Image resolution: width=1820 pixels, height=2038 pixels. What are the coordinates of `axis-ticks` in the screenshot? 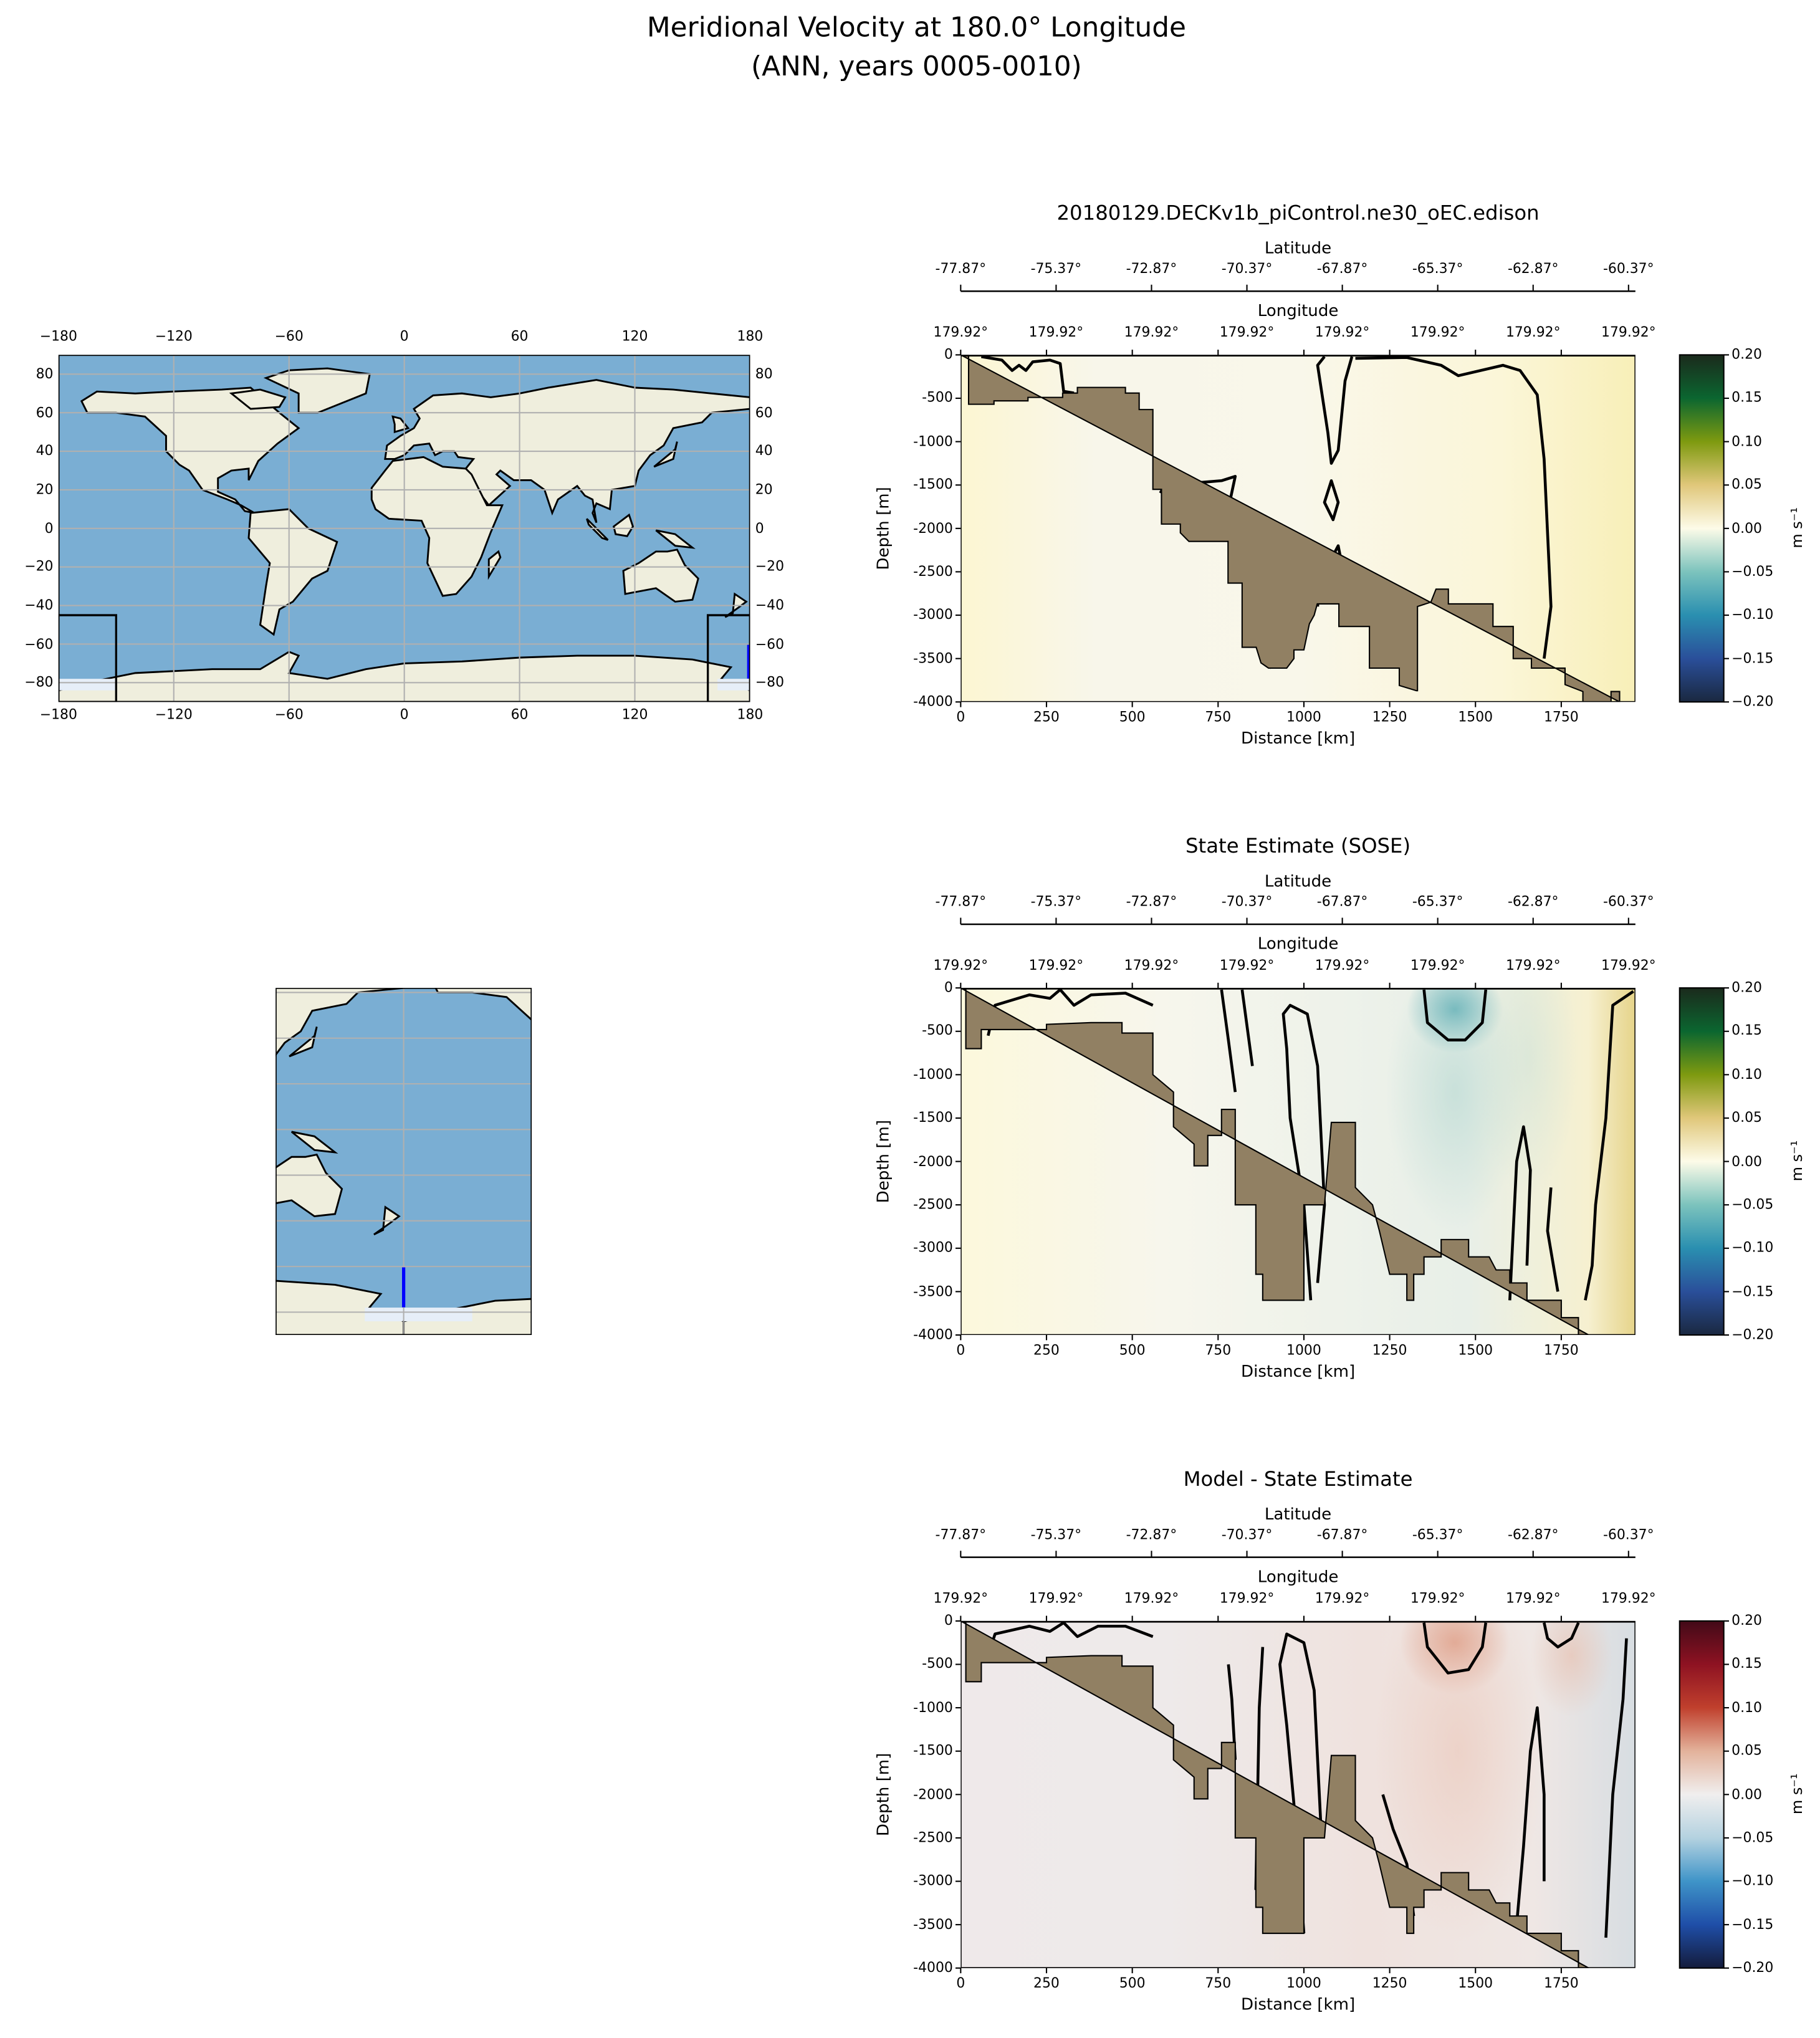 It's located at (1259, 1795).